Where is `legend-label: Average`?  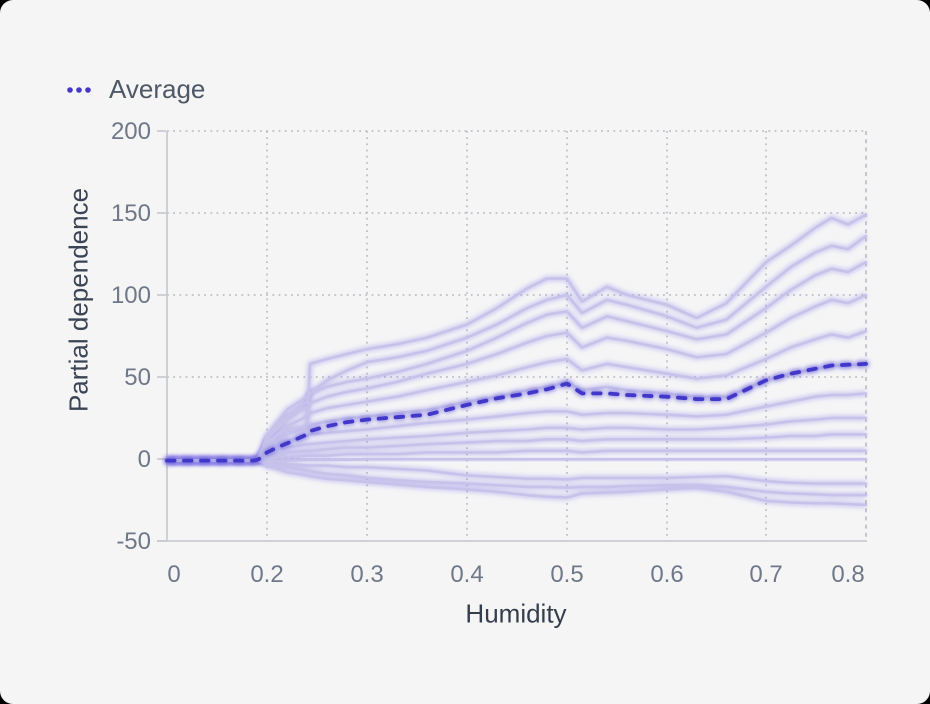
legend-label: Average is located at coordinates (157, 89).